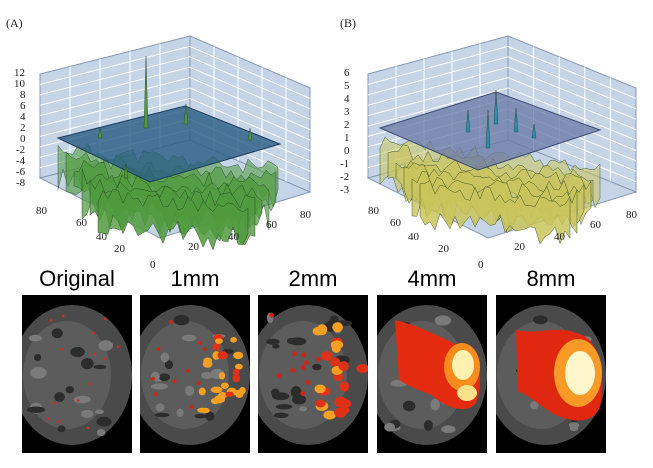 The height and width of the screenshot is (468, 653). What do you see at coordinates (490, 190) in the screenshot?
I see `noise-surface` at bounding box center [490, 190].